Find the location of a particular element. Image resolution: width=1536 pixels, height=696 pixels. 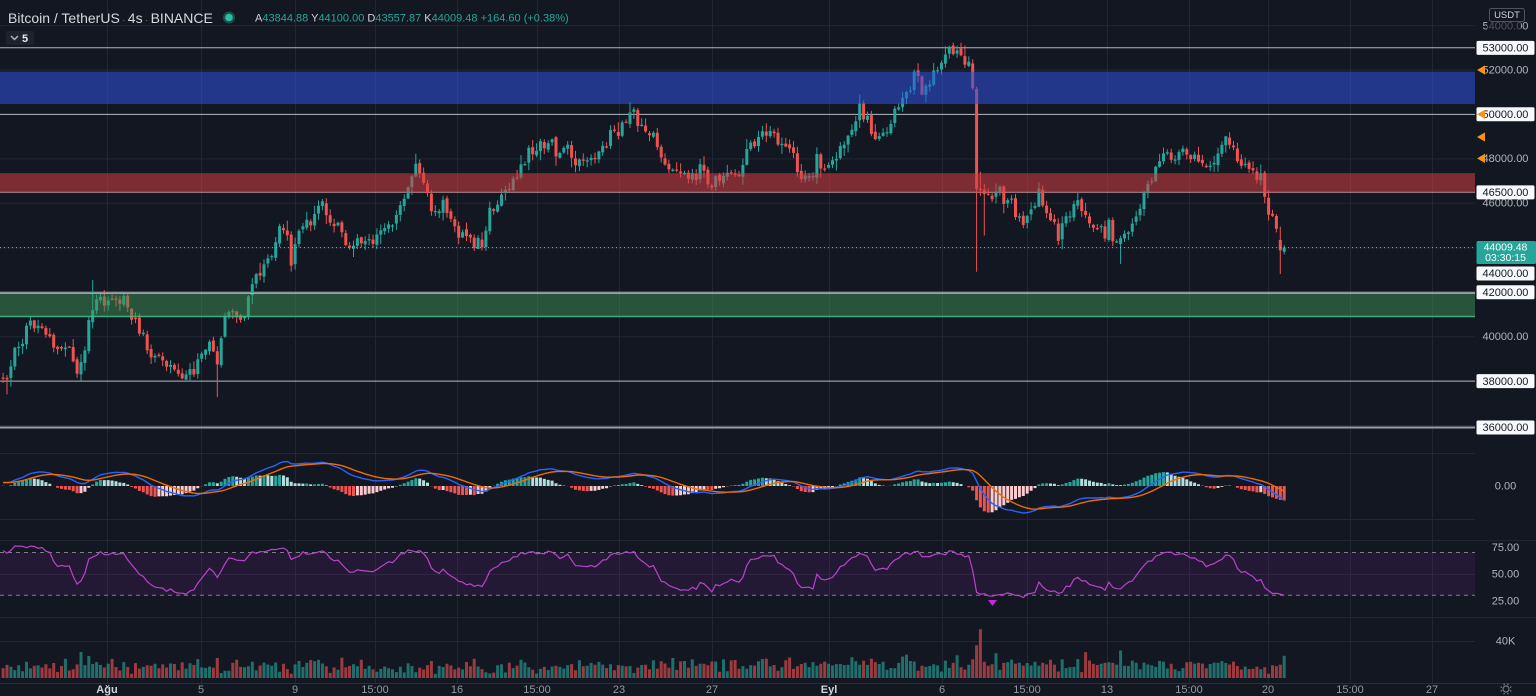

svg-text: 40K is located at coordinates (1506, 642).